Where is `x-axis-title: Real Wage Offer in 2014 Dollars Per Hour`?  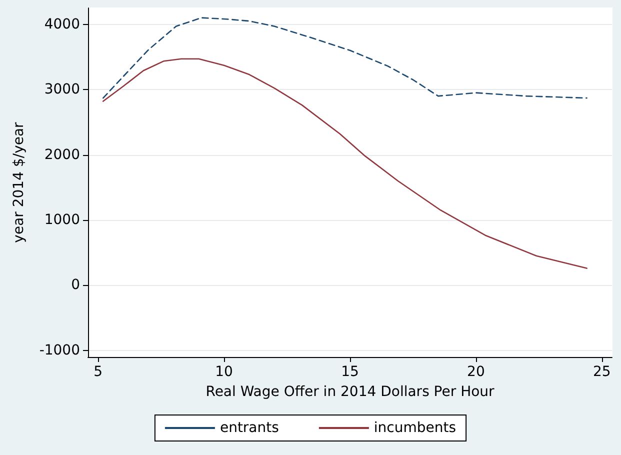
x-axis-title: Real Wage Offer in 2014 Dollars Per Hour is located at coordinates (350, 392).